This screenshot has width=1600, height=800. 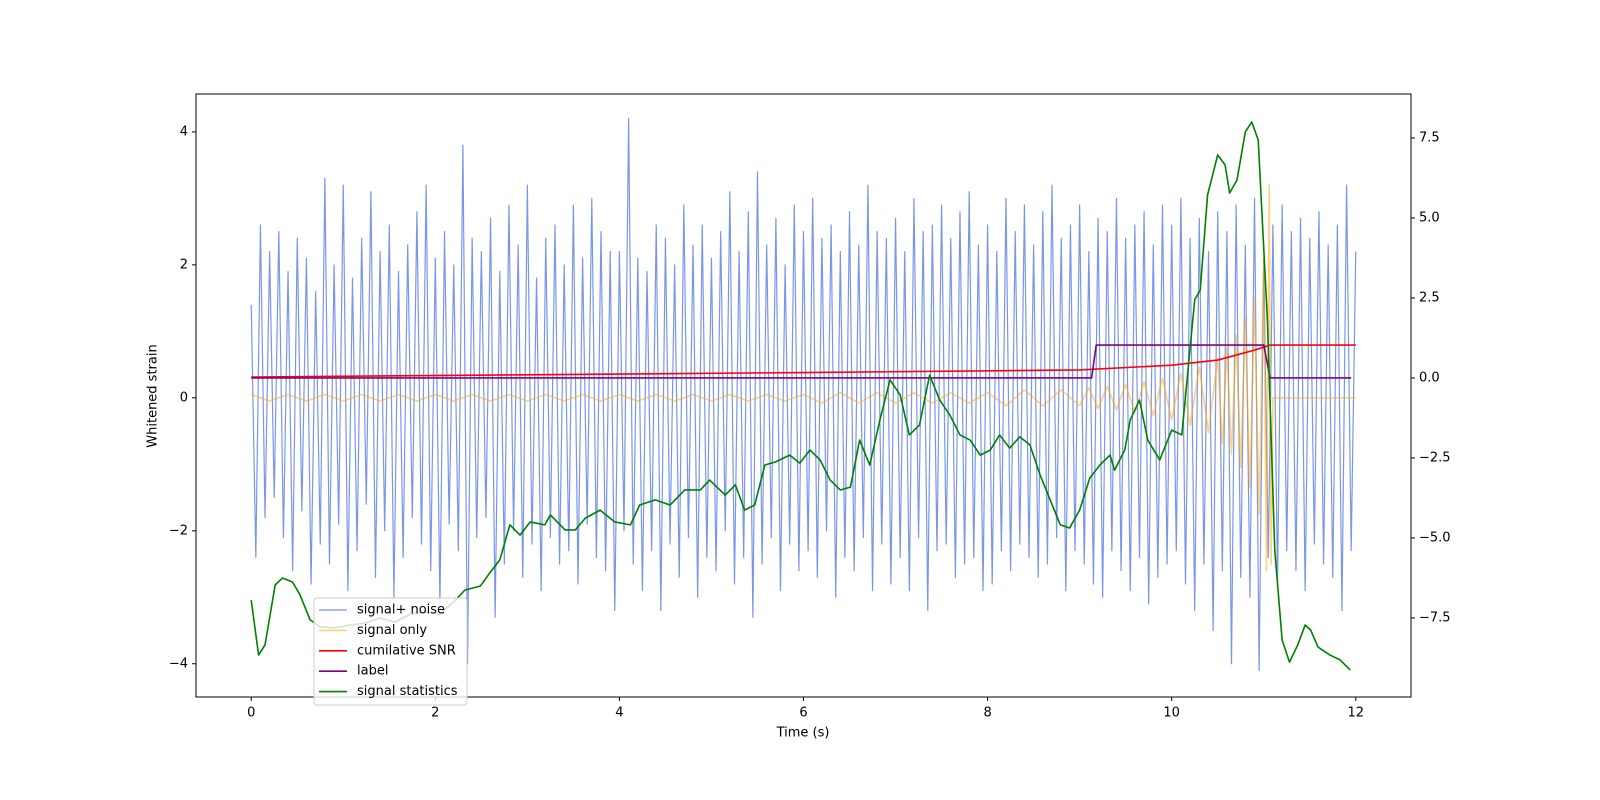 What do you see at coordinates (251, 713) in the screenshot?
I see `x-tick-label: 0` at bounding box center [251, 713].